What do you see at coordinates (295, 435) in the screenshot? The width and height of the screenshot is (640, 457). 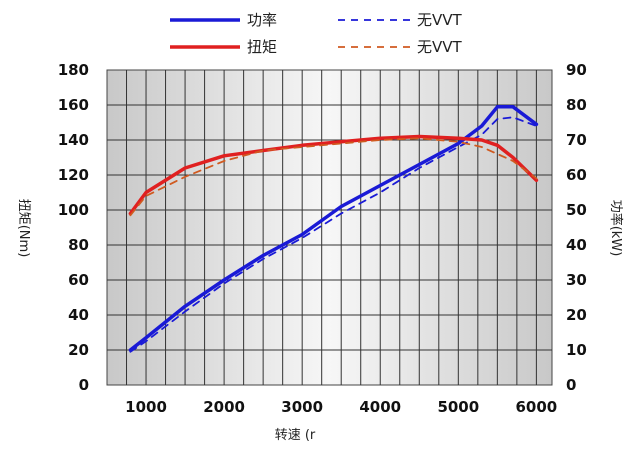 I see `x-axis-title: 转速 (r` at bounding box center [295, 435].